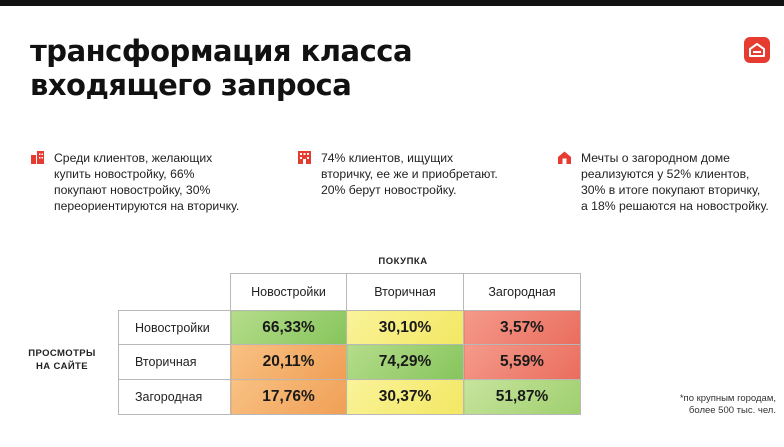 The height and width of the screenshot is (447, 784). What do you see at coordinates (288, 362) in the screenshot?
I see `matrix-cell: 20,11%` at bounding box center [288, 362].